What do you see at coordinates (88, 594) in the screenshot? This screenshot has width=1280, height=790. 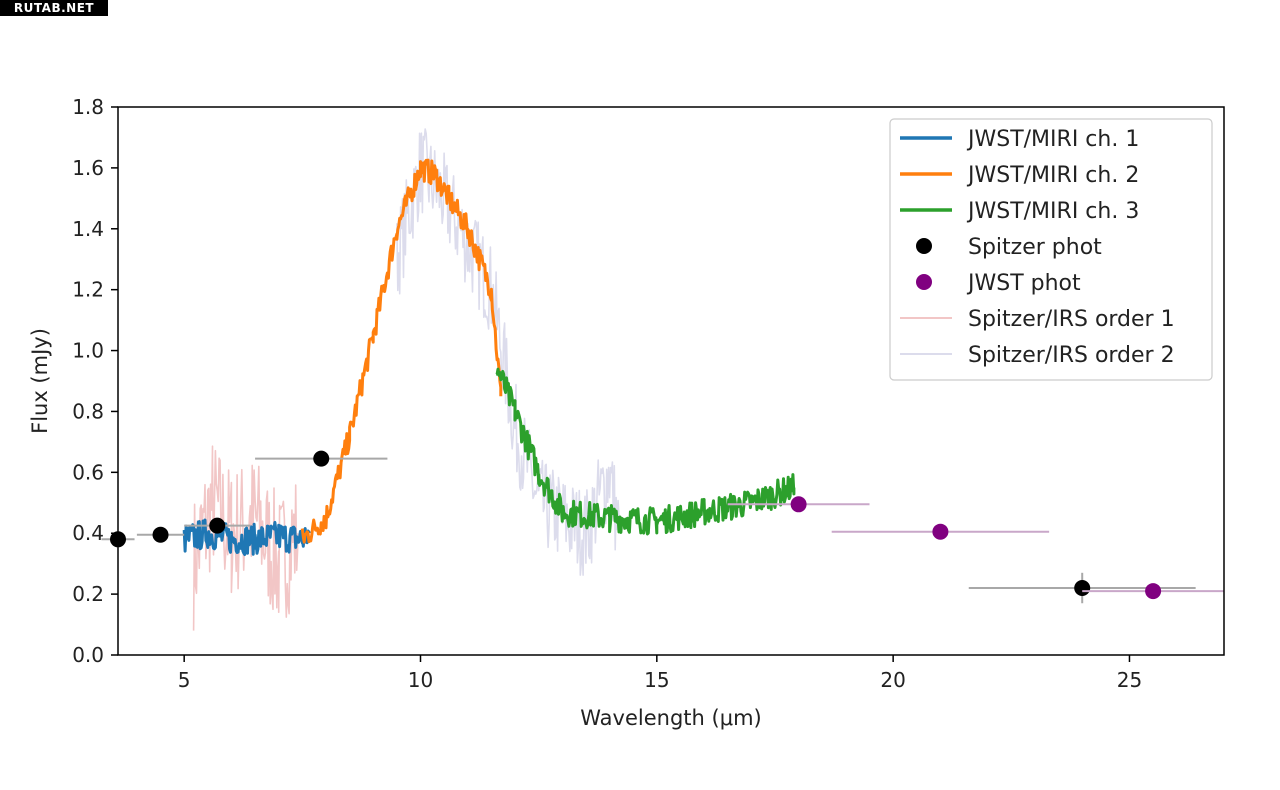 I see `y-tick-label: 0.2` at bounding box center [88, 594].